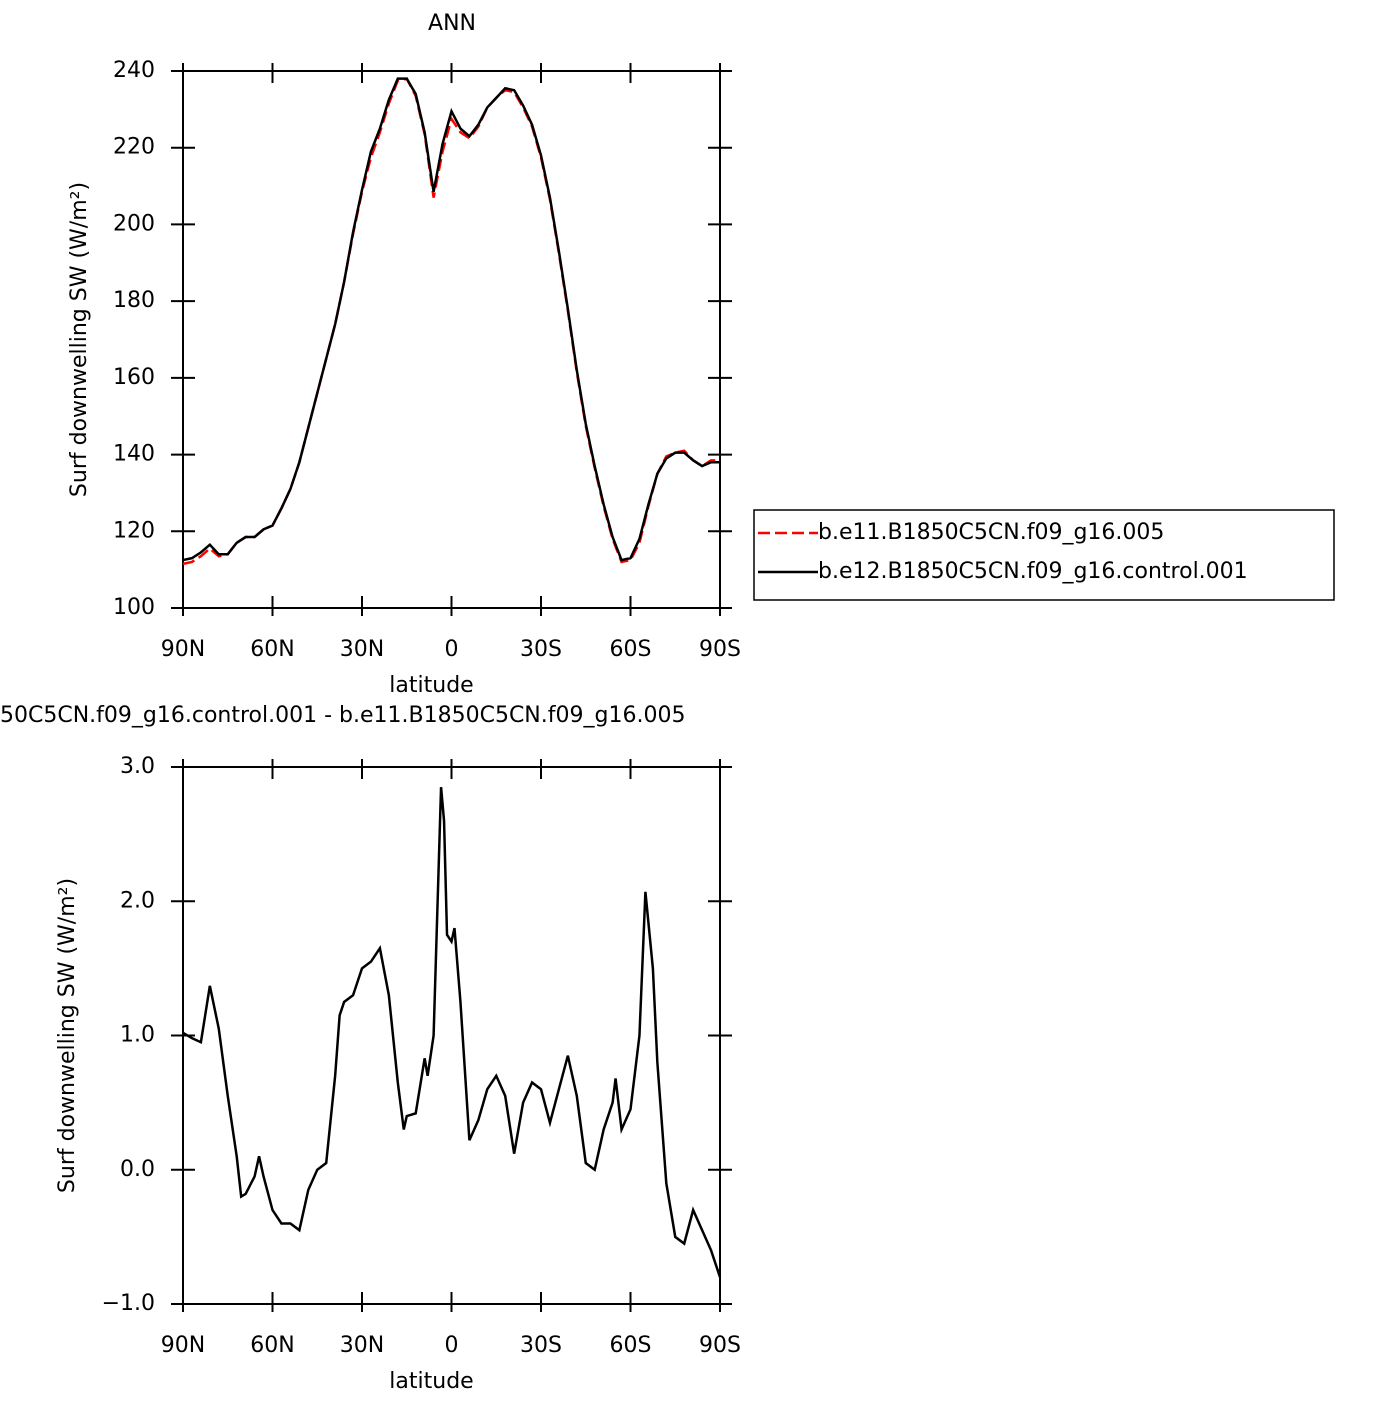  I want to click on y-tick-label: 180, so click(134, 300).